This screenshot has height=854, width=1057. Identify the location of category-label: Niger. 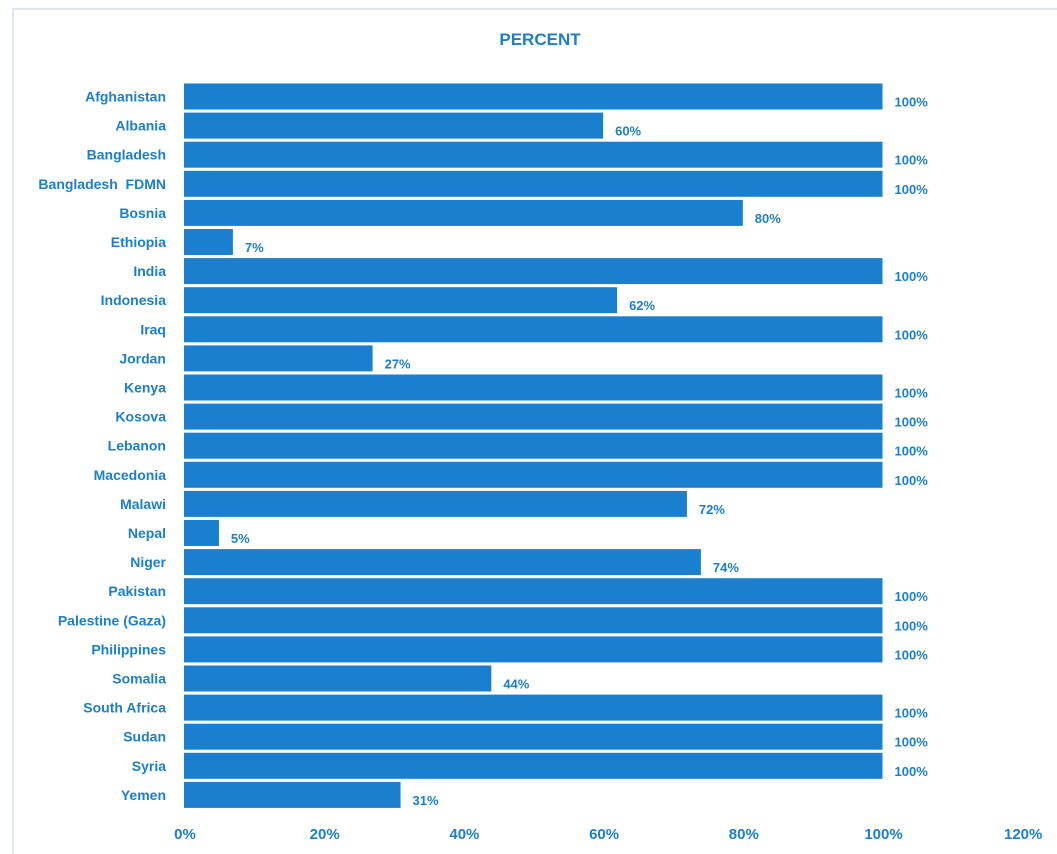
(148, 562).